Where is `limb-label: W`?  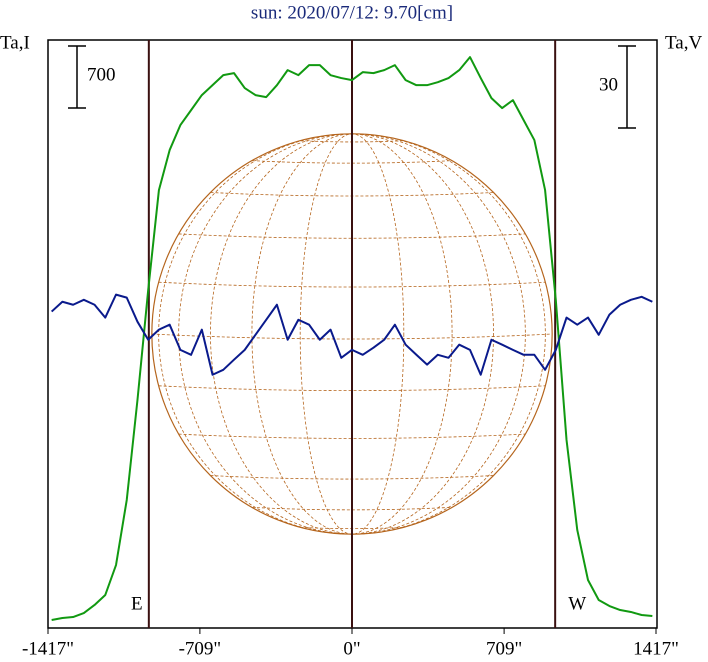
limb-label: W is located at coordinates (577, 603).